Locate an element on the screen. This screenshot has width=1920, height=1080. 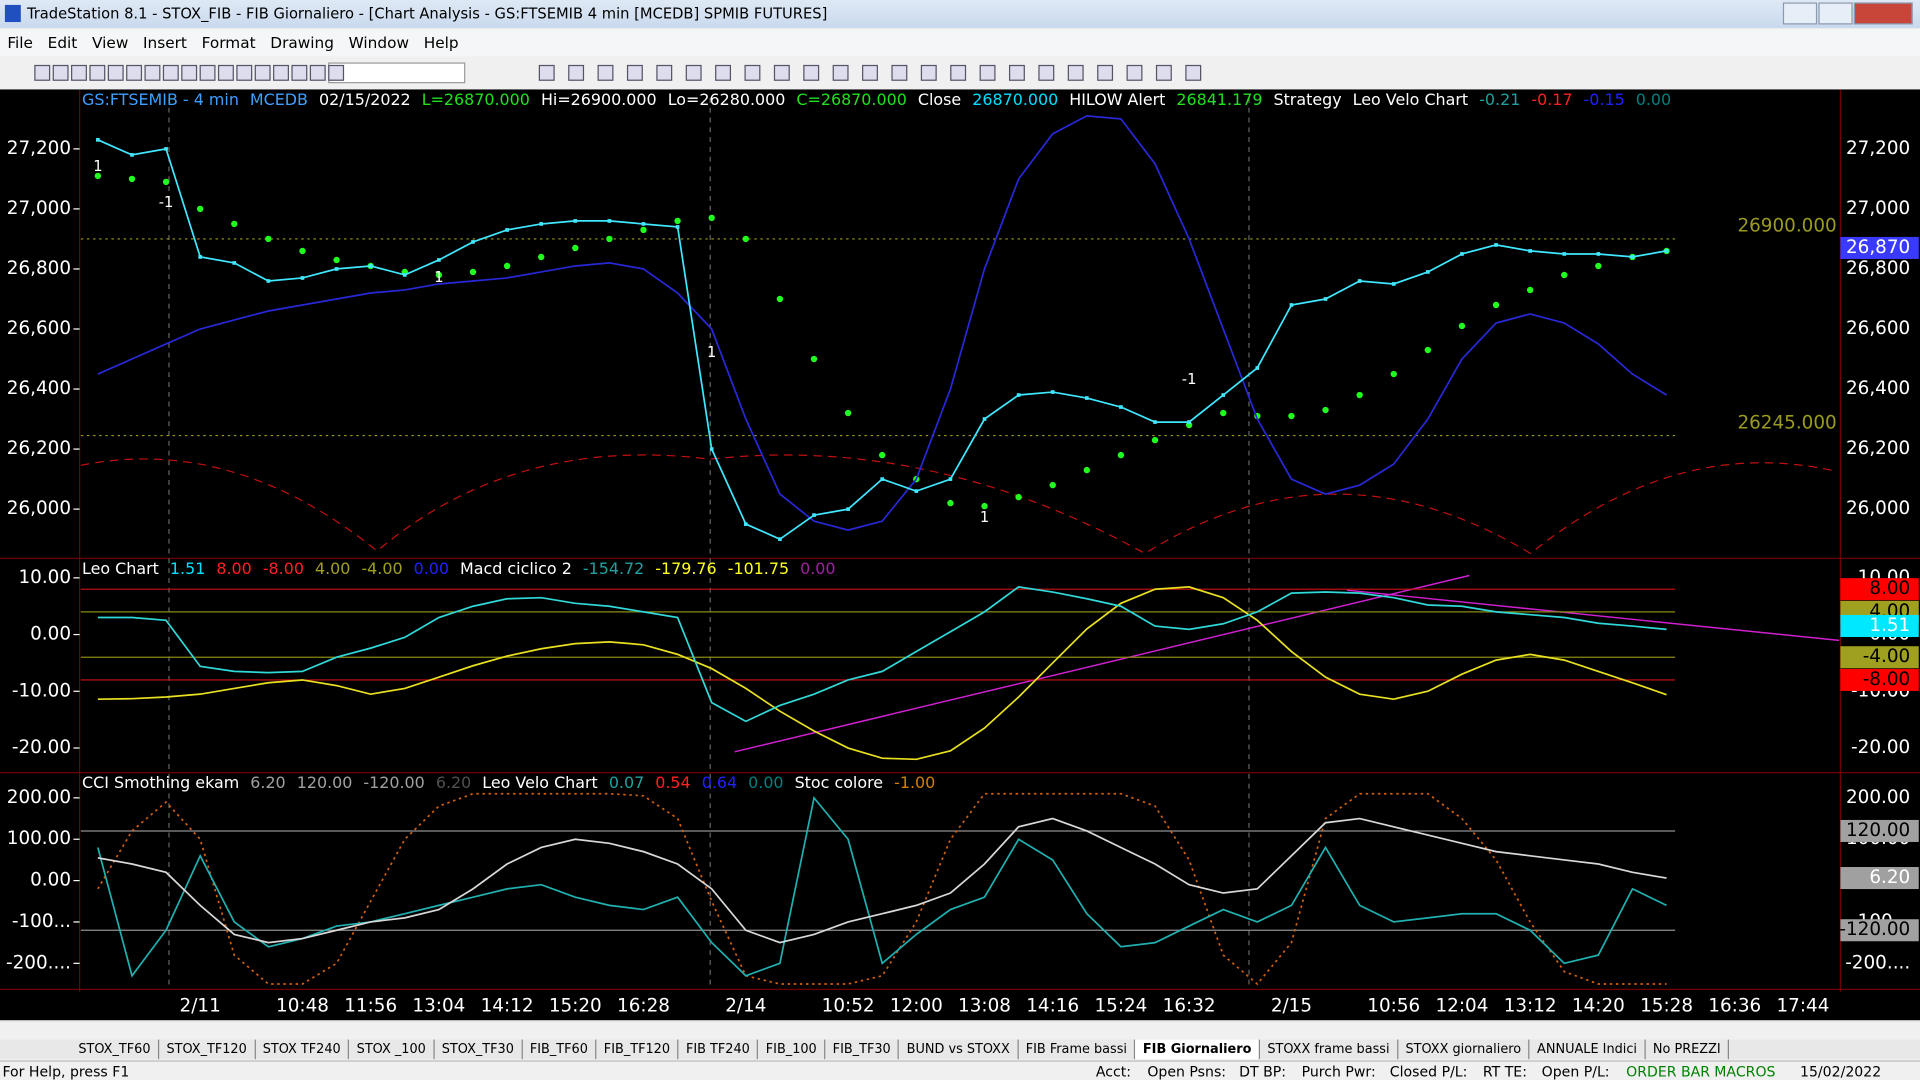
legend-item: 0.54 is located at coordinates (672, 782).